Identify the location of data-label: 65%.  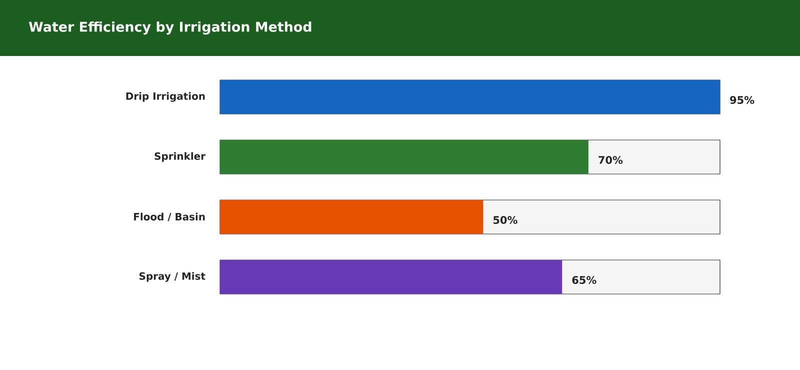
(584, 280).